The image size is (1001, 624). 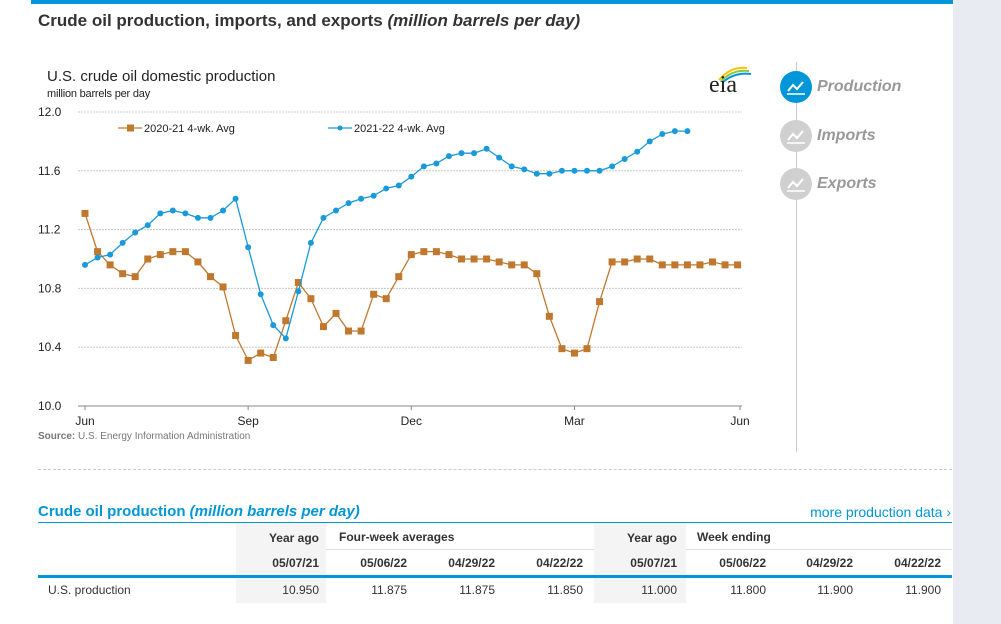 What do you see at coordinates (161, 76) in the screenshot?
I see `chart-title: U.S. crude oil domestic production` at bounding box center [161, 76].